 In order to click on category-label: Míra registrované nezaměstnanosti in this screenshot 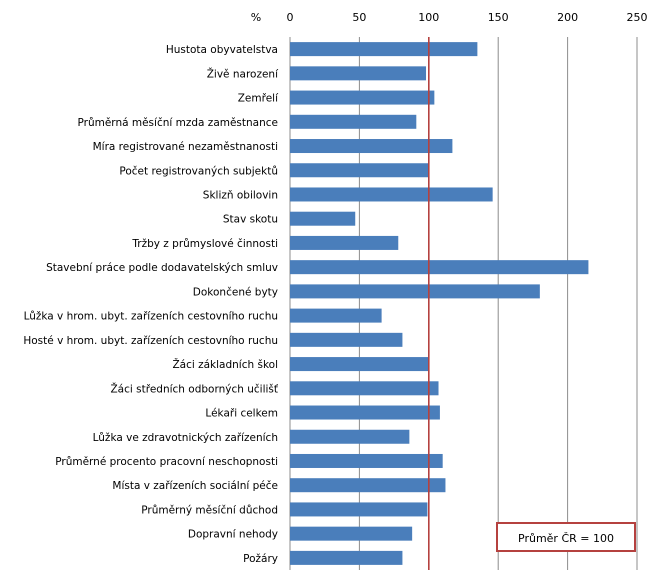, I will do `click(185, 147)`.